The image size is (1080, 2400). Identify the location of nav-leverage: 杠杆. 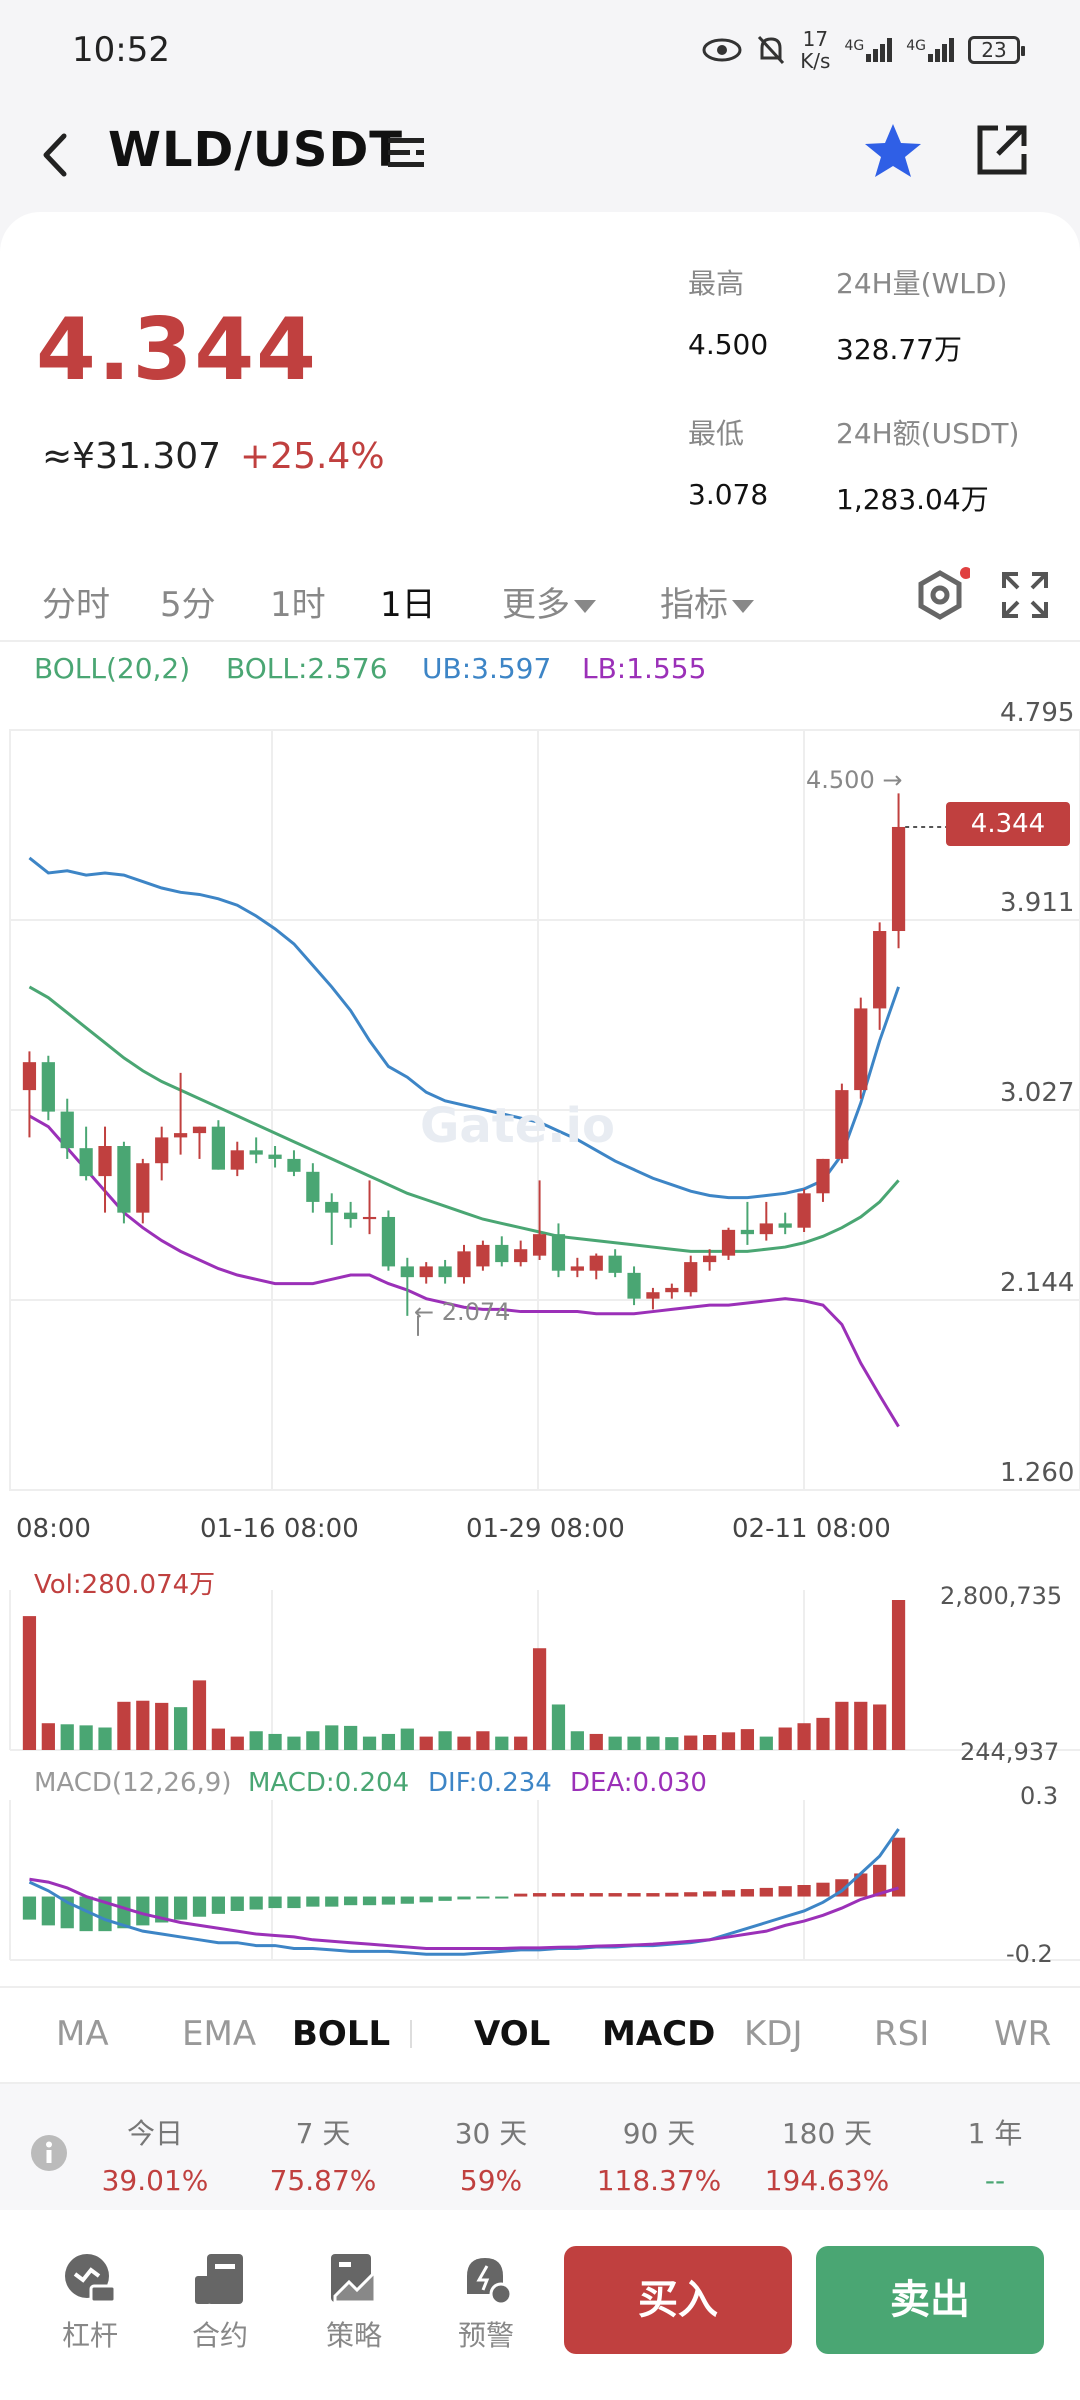
(90, 2302).